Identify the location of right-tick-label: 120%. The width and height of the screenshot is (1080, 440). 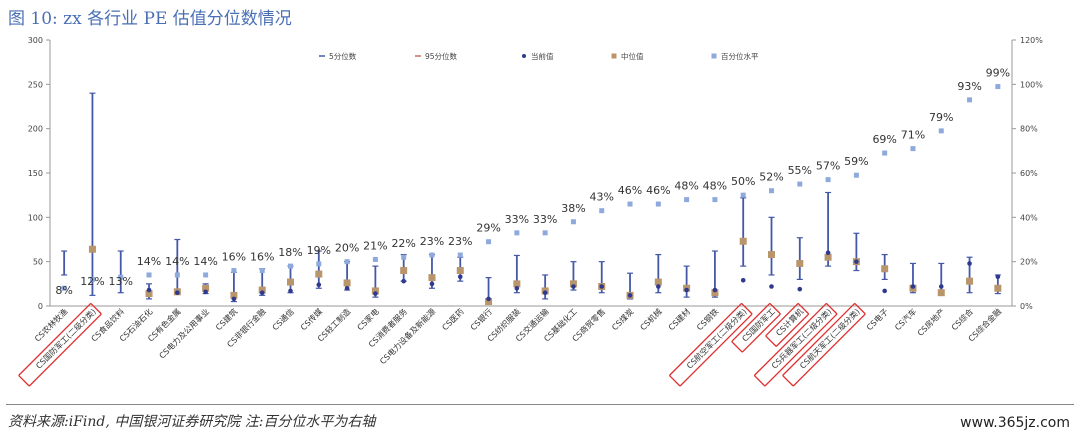
(1031, 40).